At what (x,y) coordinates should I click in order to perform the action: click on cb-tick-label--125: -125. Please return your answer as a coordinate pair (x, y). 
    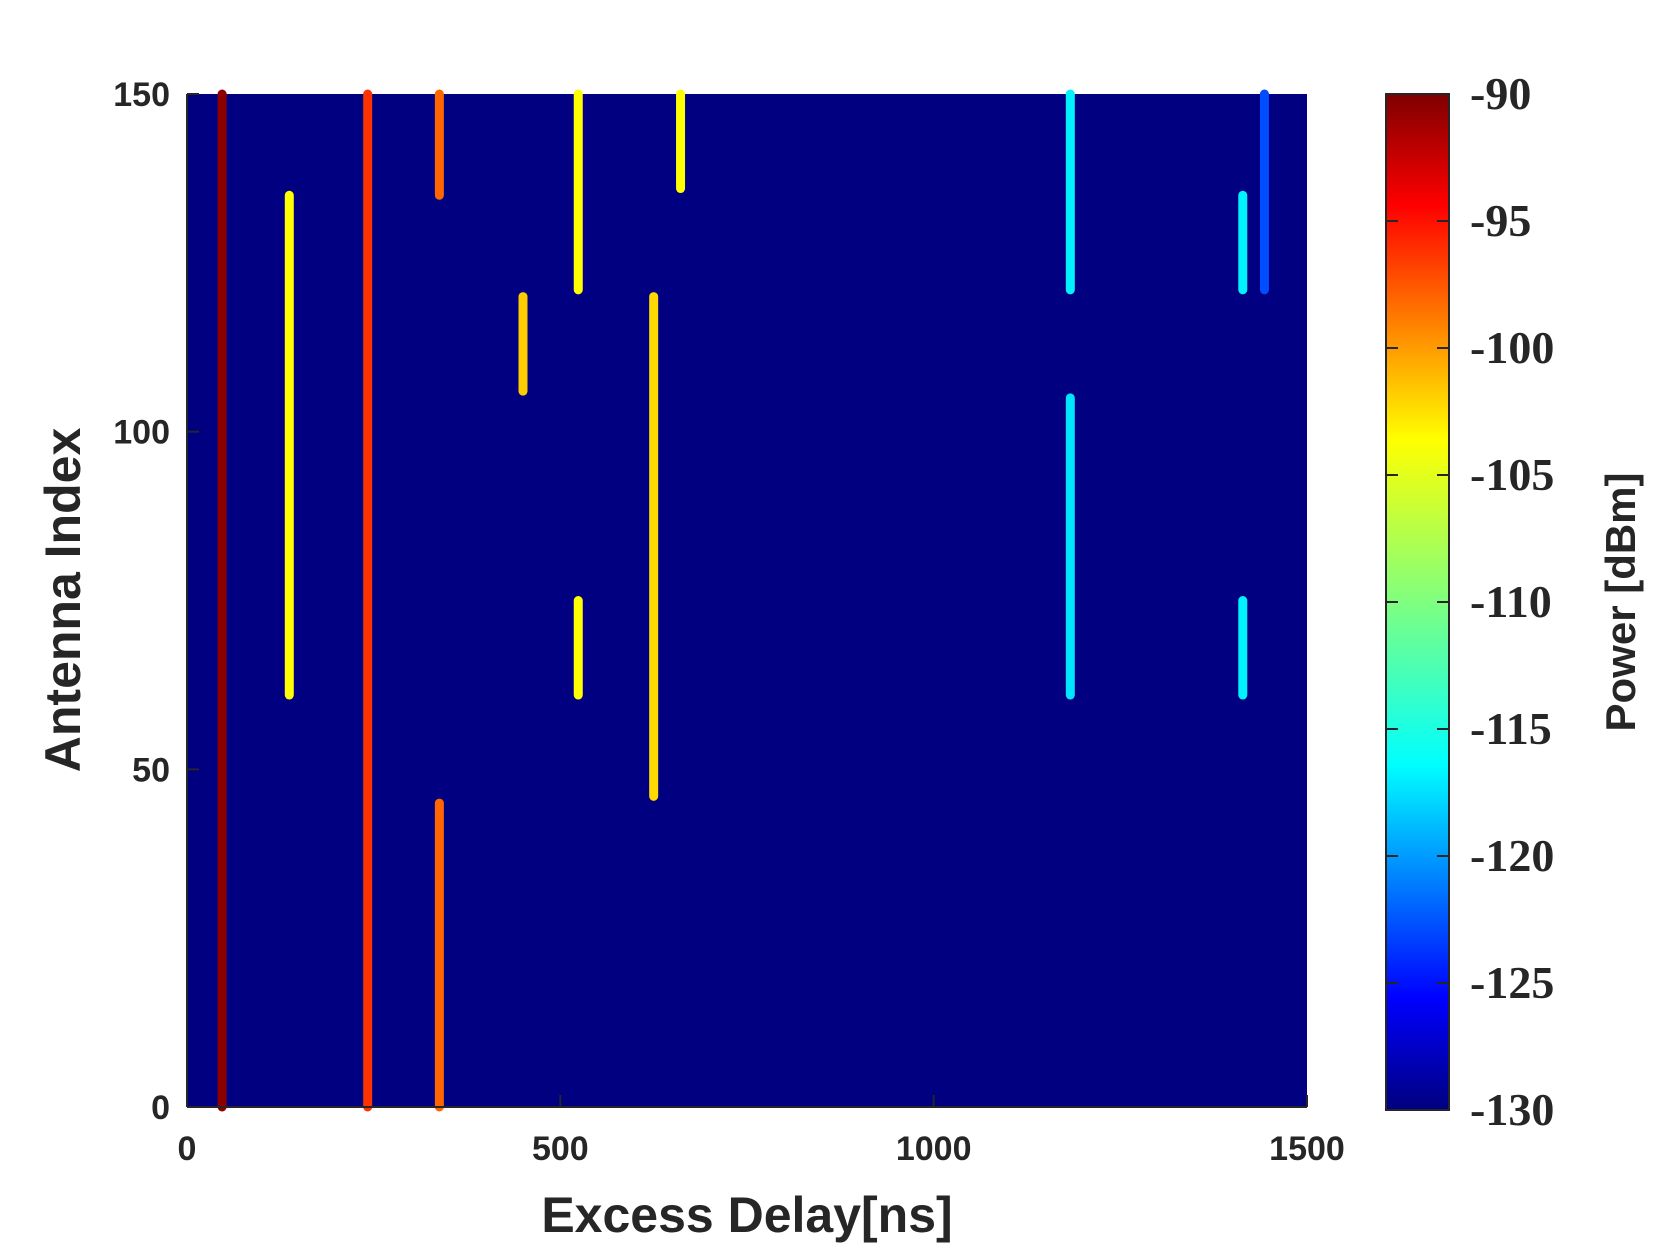
    Looking at the image, I should click on (1512, 982).